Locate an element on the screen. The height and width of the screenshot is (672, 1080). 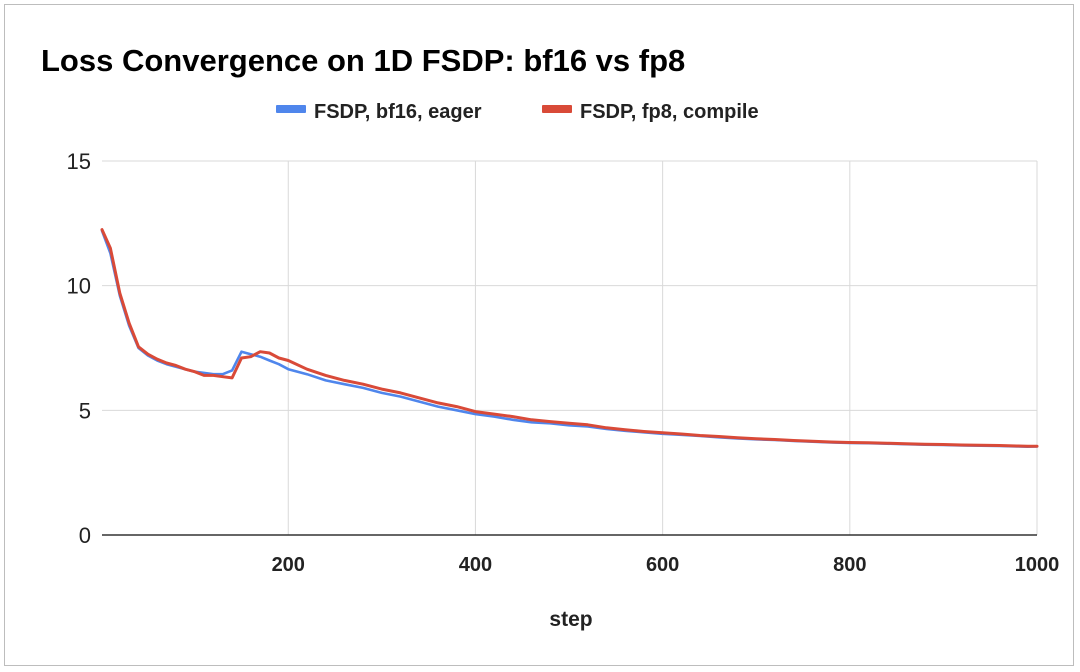
x-axis-ticks: 200 400 600 800 1000 is located at coordinates (666, 565).